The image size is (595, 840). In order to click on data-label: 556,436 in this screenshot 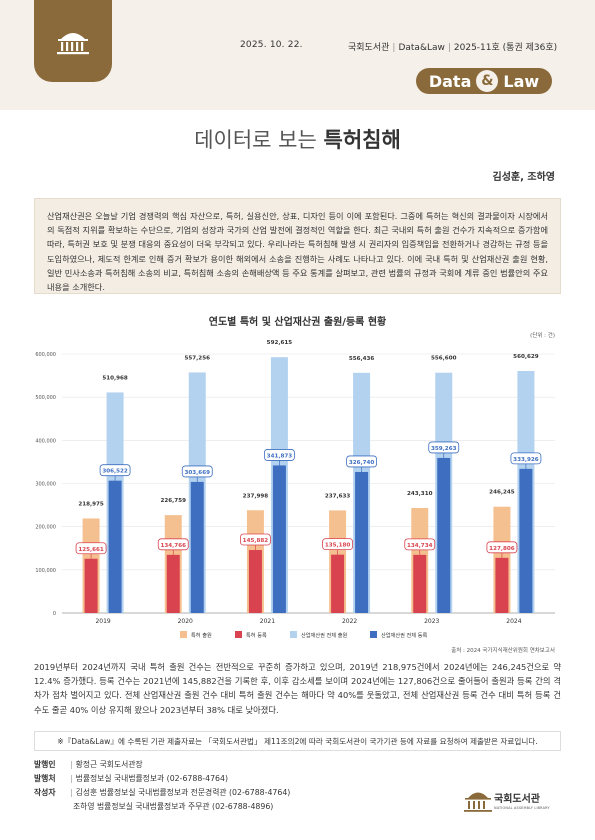, I will do `click(362, 359)`.